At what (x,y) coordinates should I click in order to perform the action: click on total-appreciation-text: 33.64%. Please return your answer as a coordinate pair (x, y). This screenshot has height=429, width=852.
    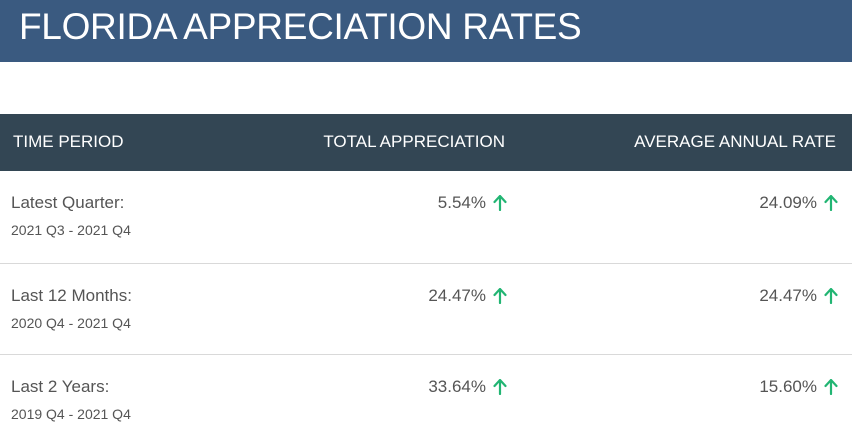
    Looking at the image, I should click on (457, 386).